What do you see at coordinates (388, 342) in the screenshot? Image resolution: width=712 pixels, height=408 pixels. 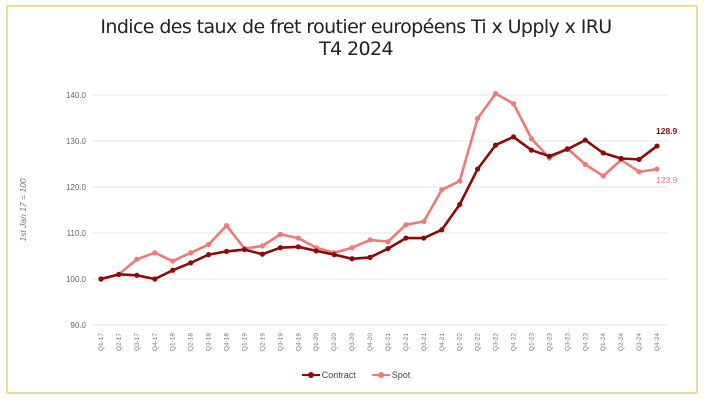 I see `x-tick-label: Q1-21` at bounding box center [388, 342].